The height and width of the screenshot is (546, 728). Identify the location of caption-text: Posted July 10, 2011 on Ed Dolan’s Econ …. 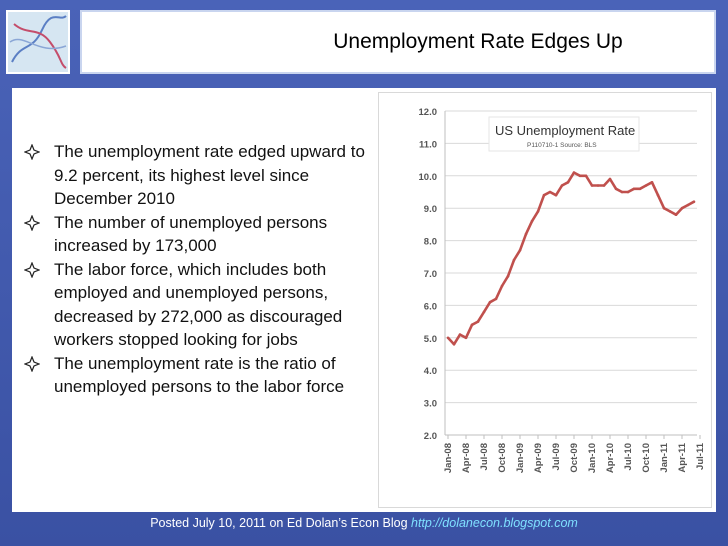
(279, 523).